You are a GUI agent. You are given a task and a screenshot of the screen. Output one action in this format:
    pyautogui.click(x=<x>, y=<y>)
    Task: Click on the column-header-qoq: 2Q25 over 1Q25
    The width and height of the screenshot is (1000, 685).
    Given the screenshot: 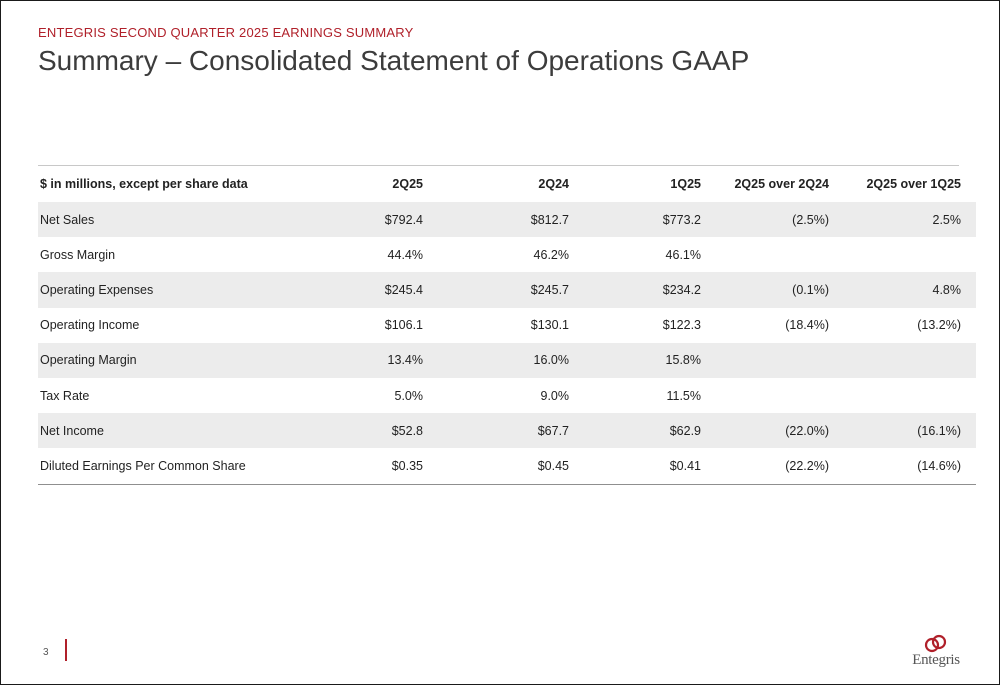 What is the action you would take?
    pyautogui.click(x=913, y=184)
    